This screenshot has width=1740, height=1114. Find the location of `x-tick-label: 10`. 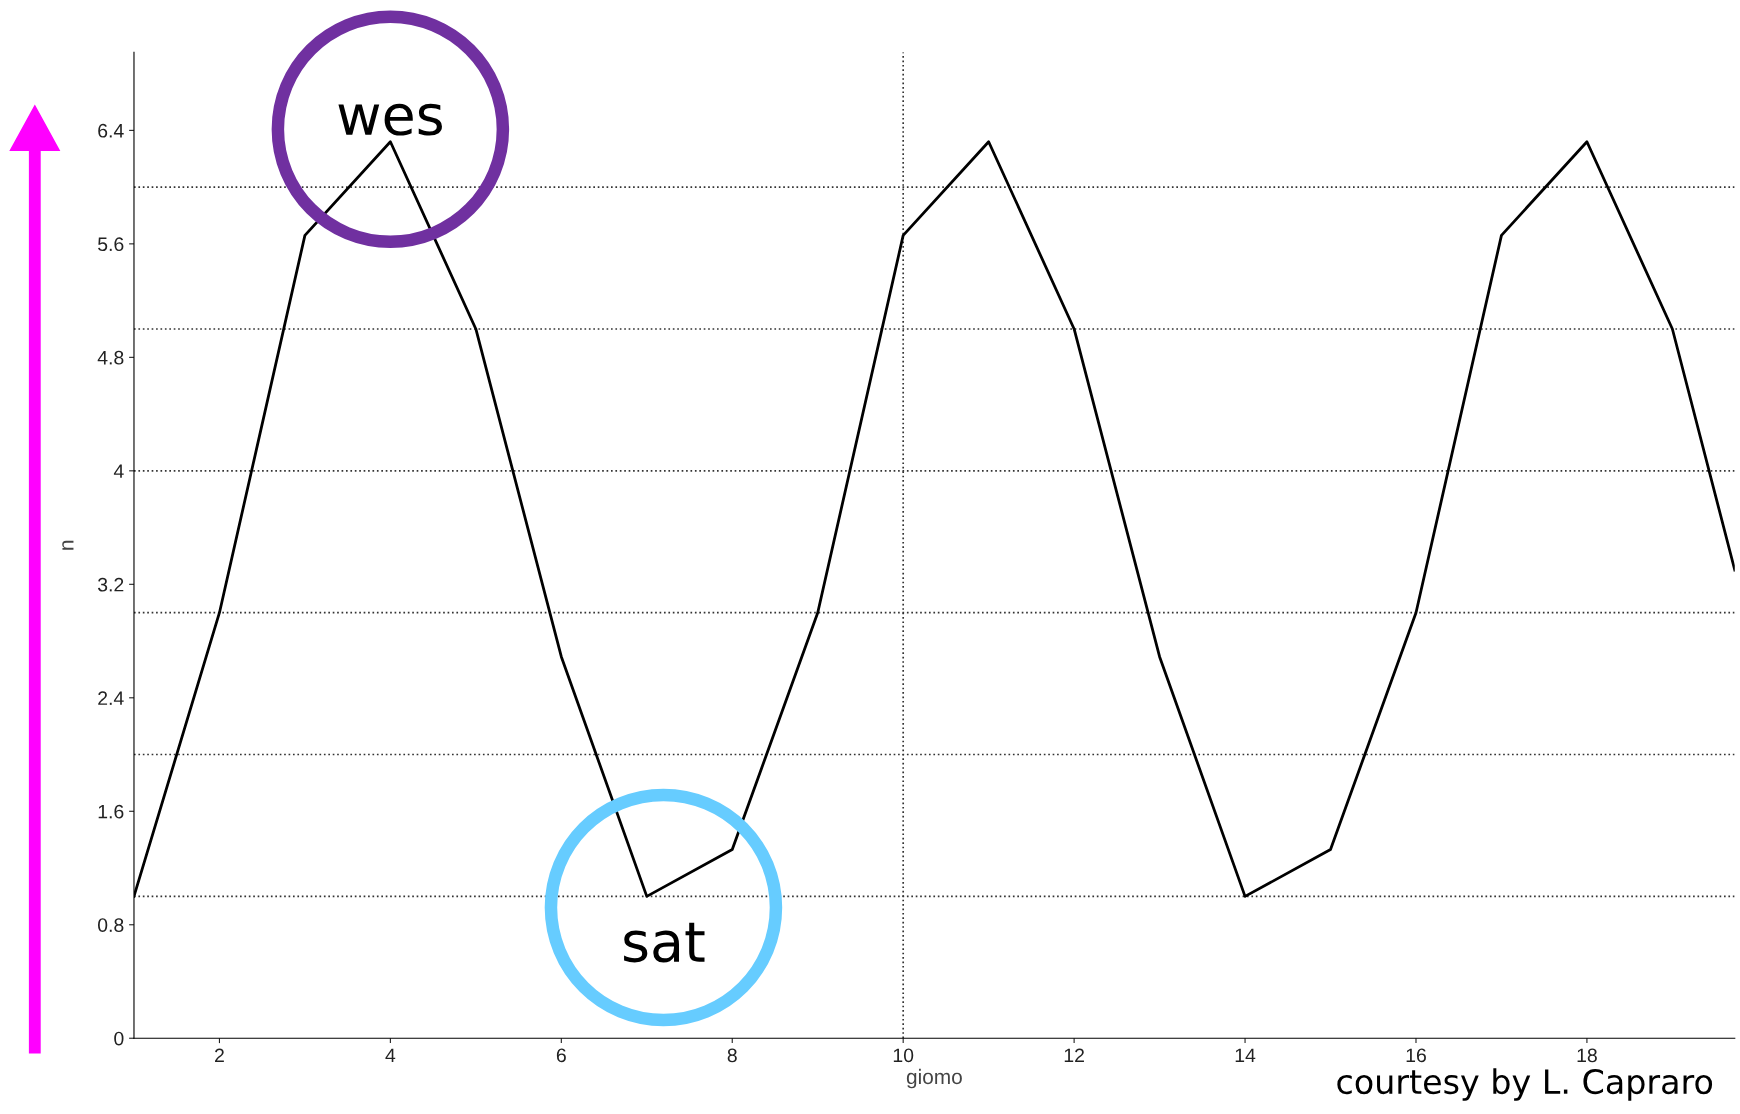

x-tick-label: 10 is located at coordinates (903, 1055).